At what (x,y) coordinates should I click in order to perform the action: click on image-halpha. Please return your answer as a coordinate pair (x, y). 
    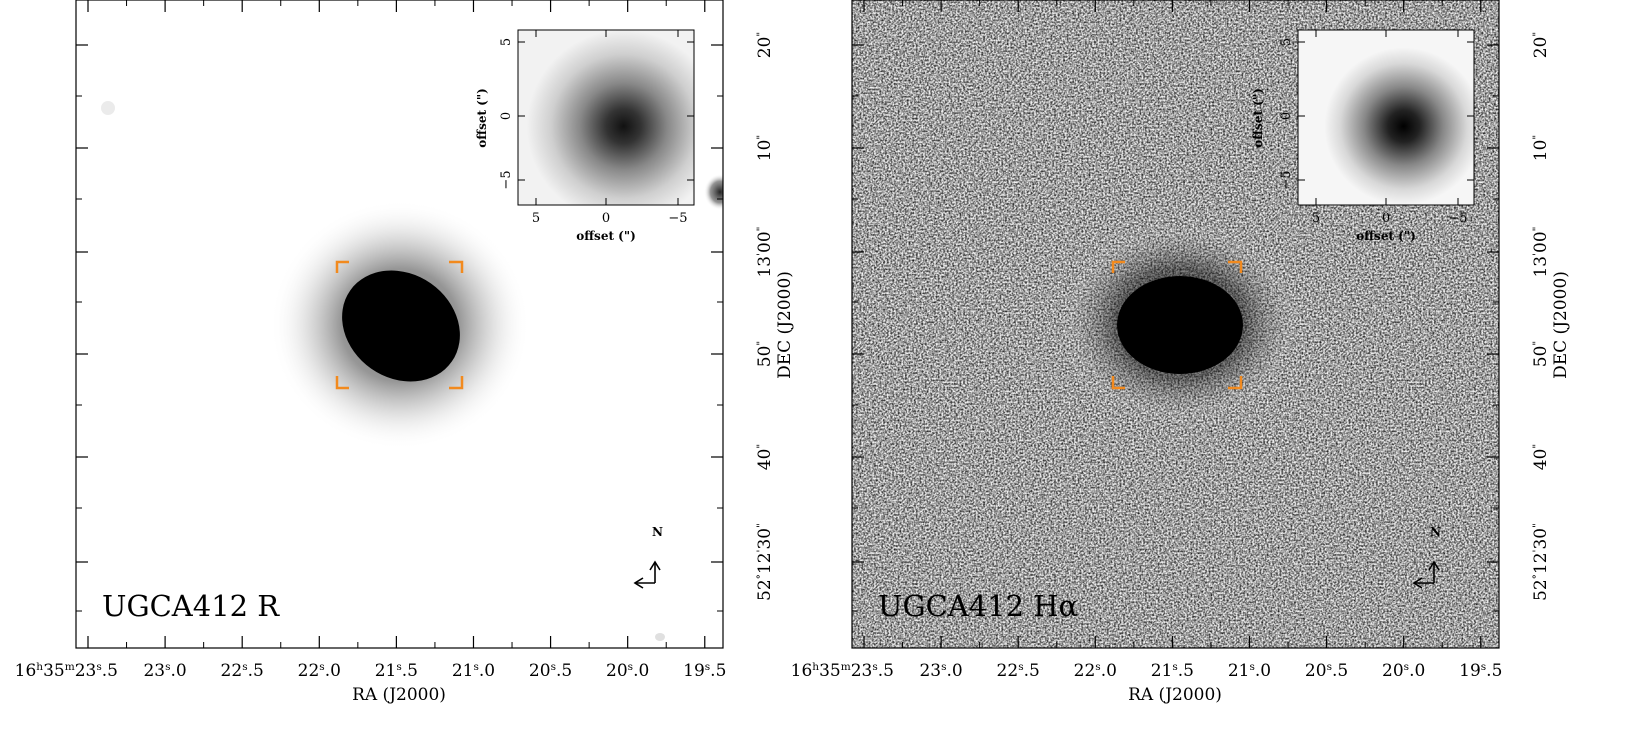
    Looking at the image, I should click on (1180, 323).